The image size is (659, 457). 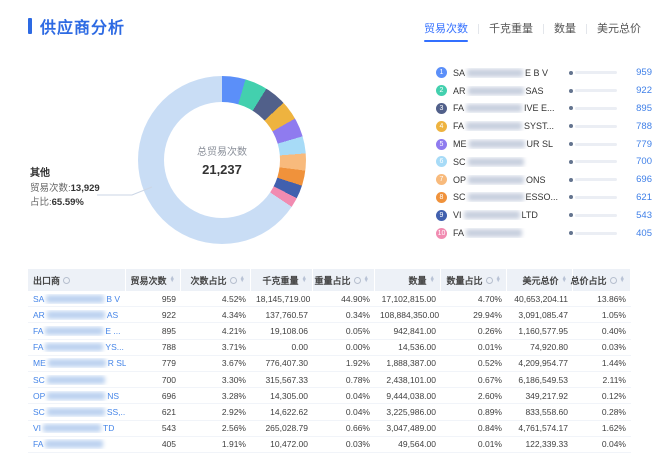 What do you see at coordinates (77, 380) in the screenshot?
I see `exporter-name-link: SC` at bounding box center [77, 380].